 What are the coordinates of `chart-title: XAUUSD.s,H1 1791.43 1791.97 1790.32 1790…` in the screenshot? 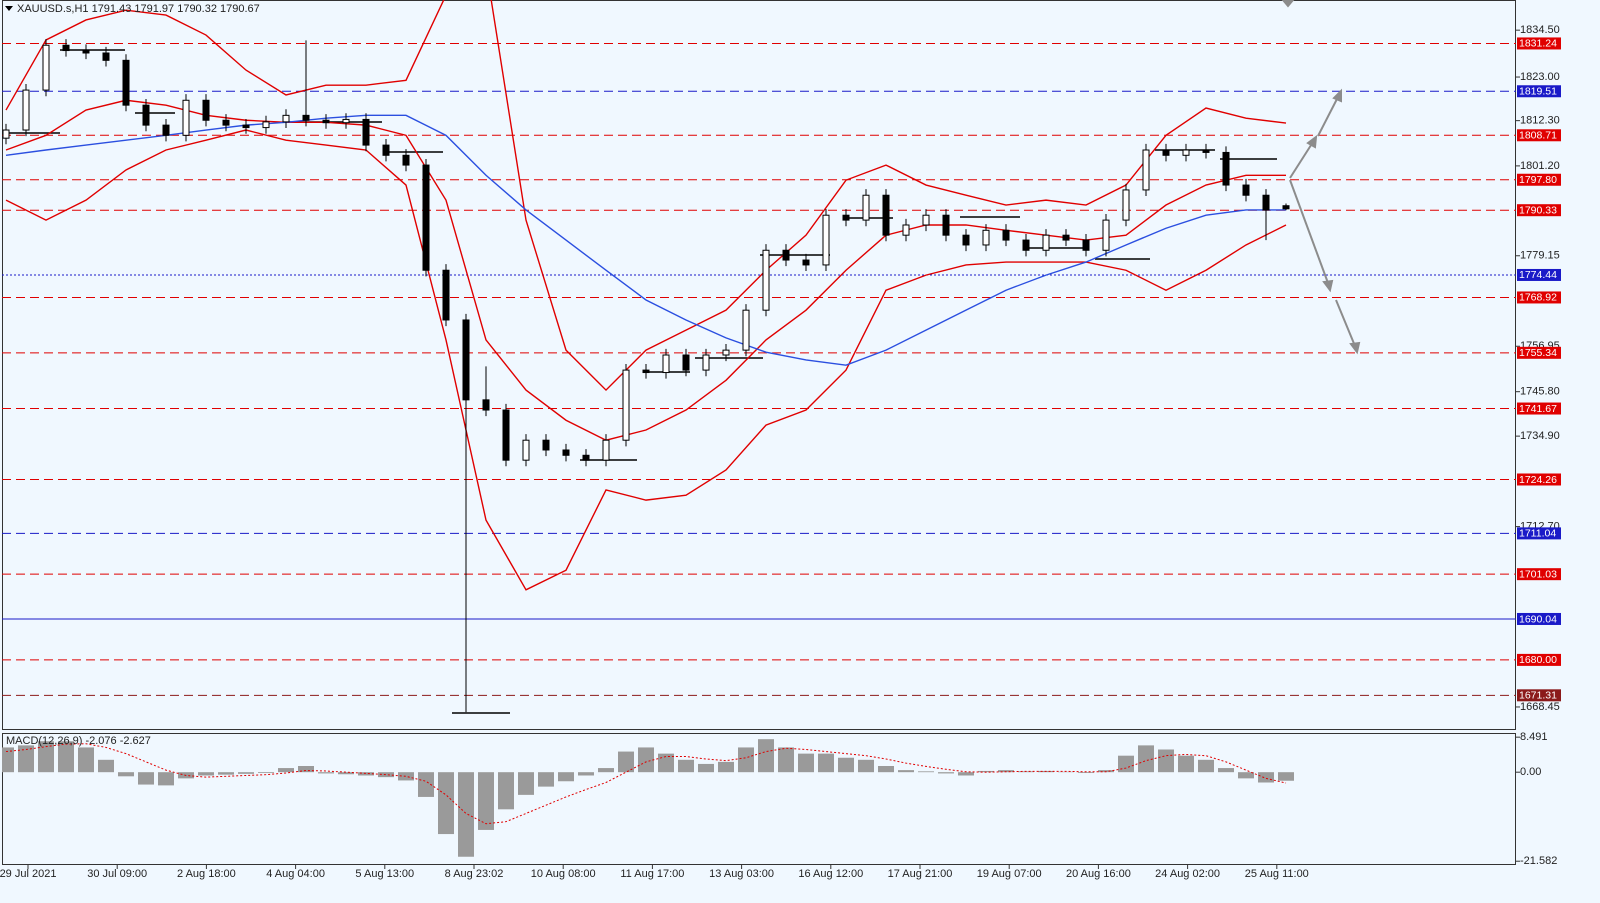 It's located at (138, 9).